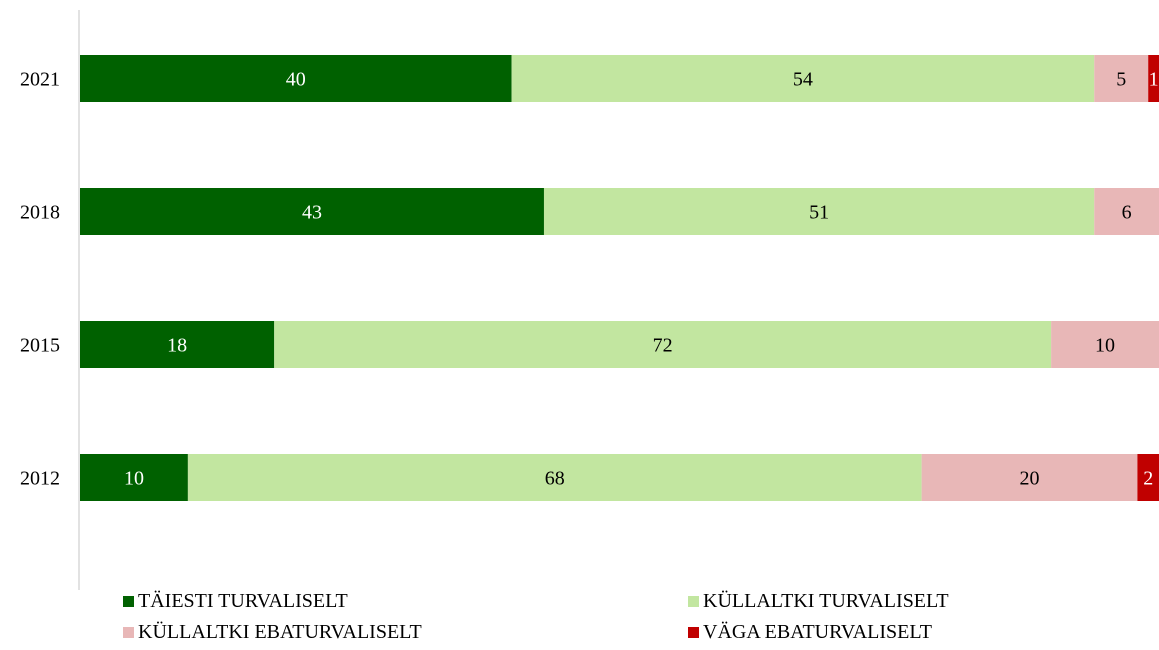 The width and height of the screenshot is (1159, 650). I want to click on bar-segment-2018-s2, so click(1126, 211).